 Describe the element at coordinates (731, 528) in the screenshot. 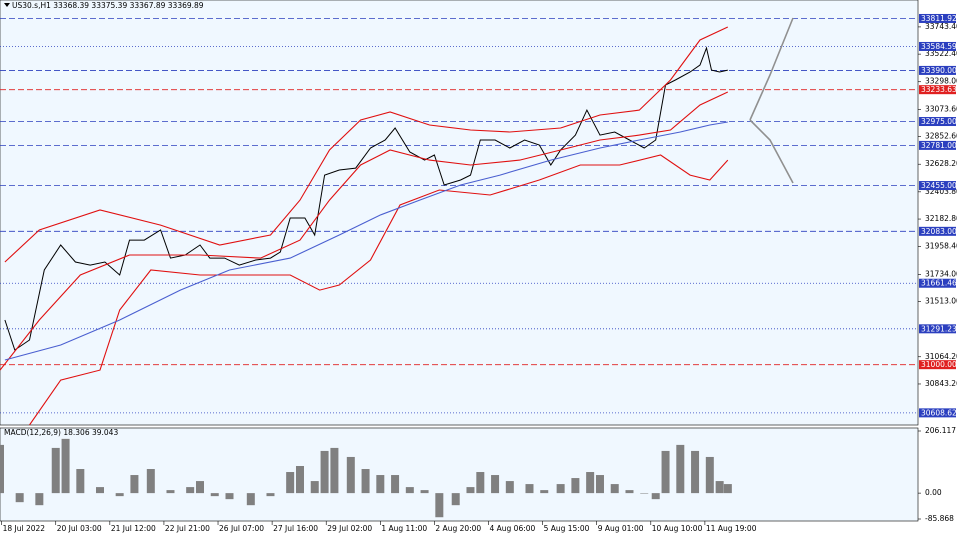

I see `x-tick-label: 11 Aug 19:00` at that location.